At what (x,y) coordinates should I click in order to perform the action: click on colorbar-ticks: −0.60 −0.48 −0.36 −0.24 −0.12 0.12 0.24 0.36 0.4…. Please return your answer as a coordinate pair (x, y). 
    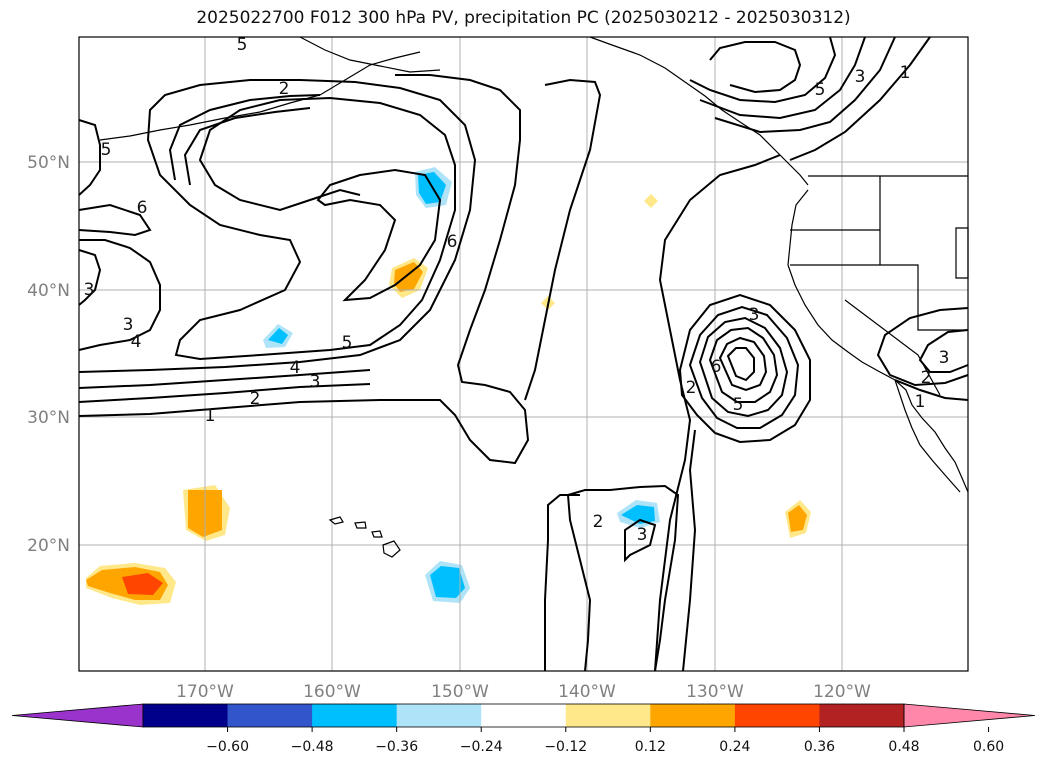
    Looking at the image, I should click on (605, 741).